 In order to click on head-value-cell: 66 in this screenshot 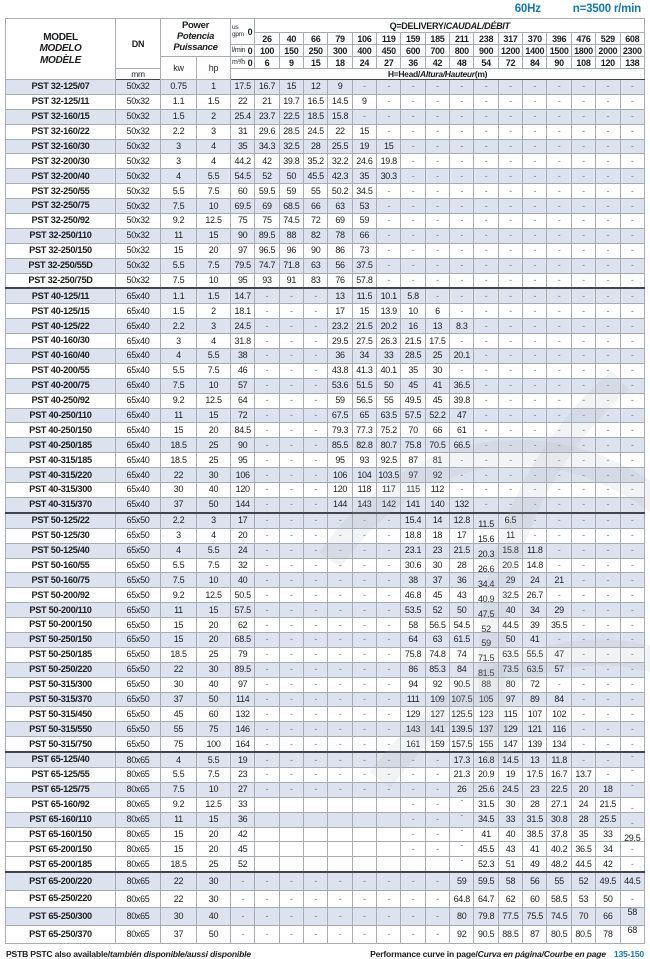, I will do `click(316, 206)`.